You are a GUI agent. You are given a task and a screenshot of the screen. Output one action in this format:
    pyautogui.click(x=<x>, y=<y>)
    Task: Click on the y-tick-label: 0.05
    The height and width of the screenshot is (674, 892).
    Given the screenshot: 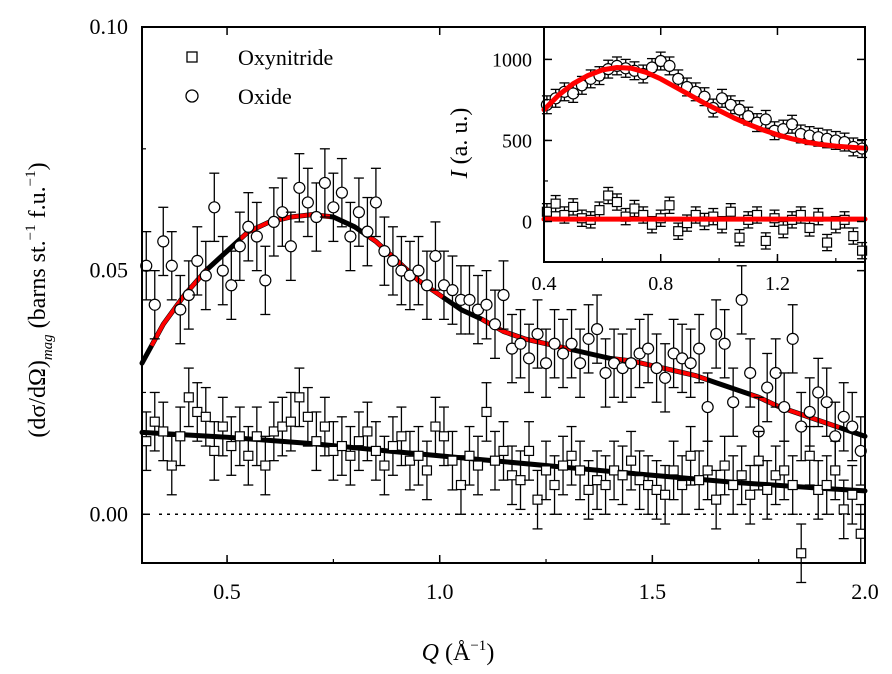 What is the action you would take?
    pyautogui.click(x=109, y=270)
    